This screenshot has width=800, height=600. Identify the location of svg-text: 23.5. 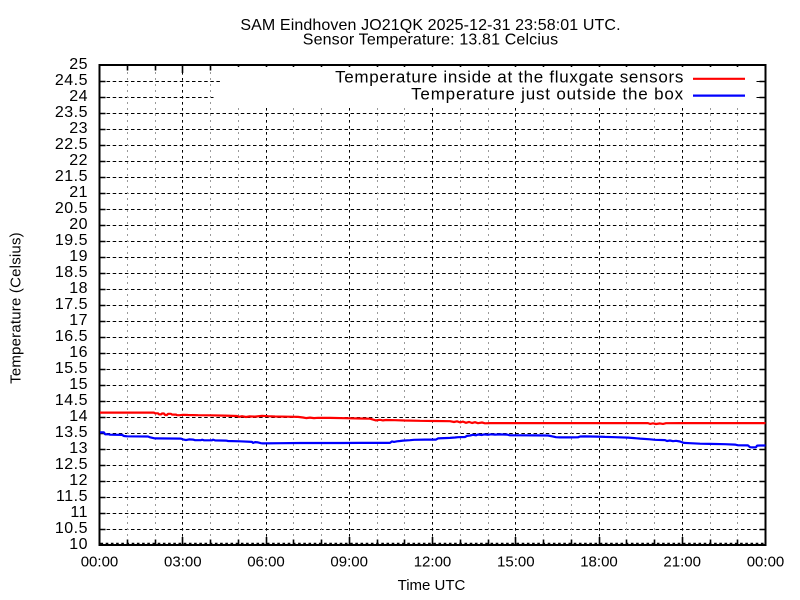
(71, 112).